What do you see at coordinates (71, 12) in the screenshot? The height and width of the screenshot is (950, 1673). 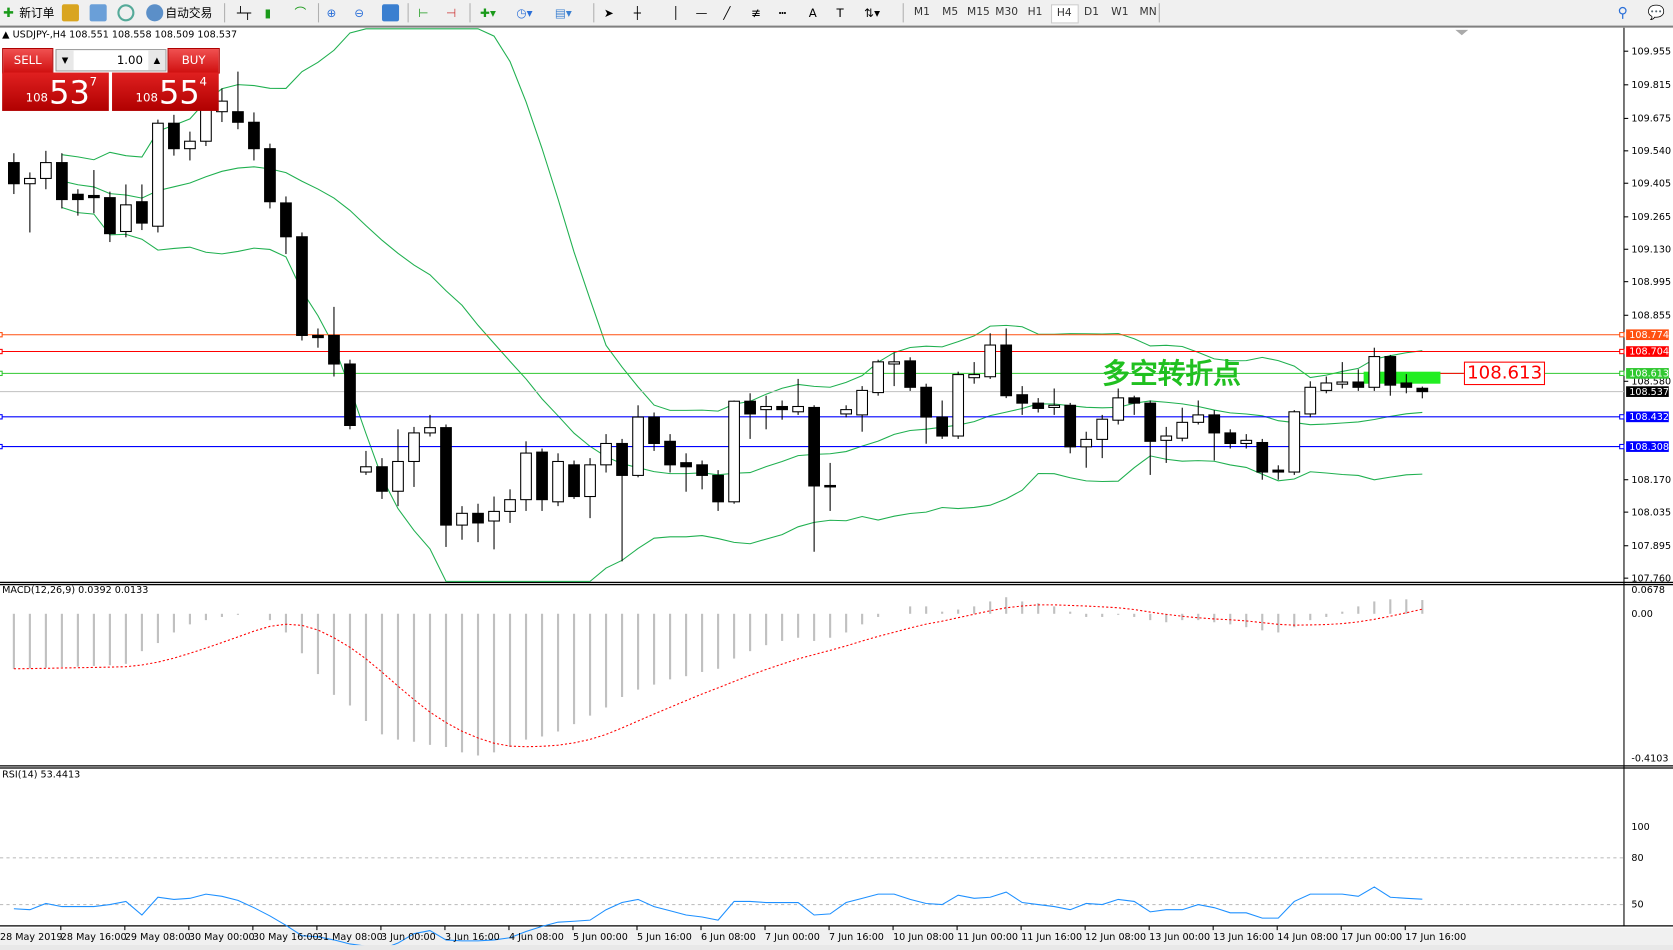 I see `gold-icon` at bounding box center [71, 12].